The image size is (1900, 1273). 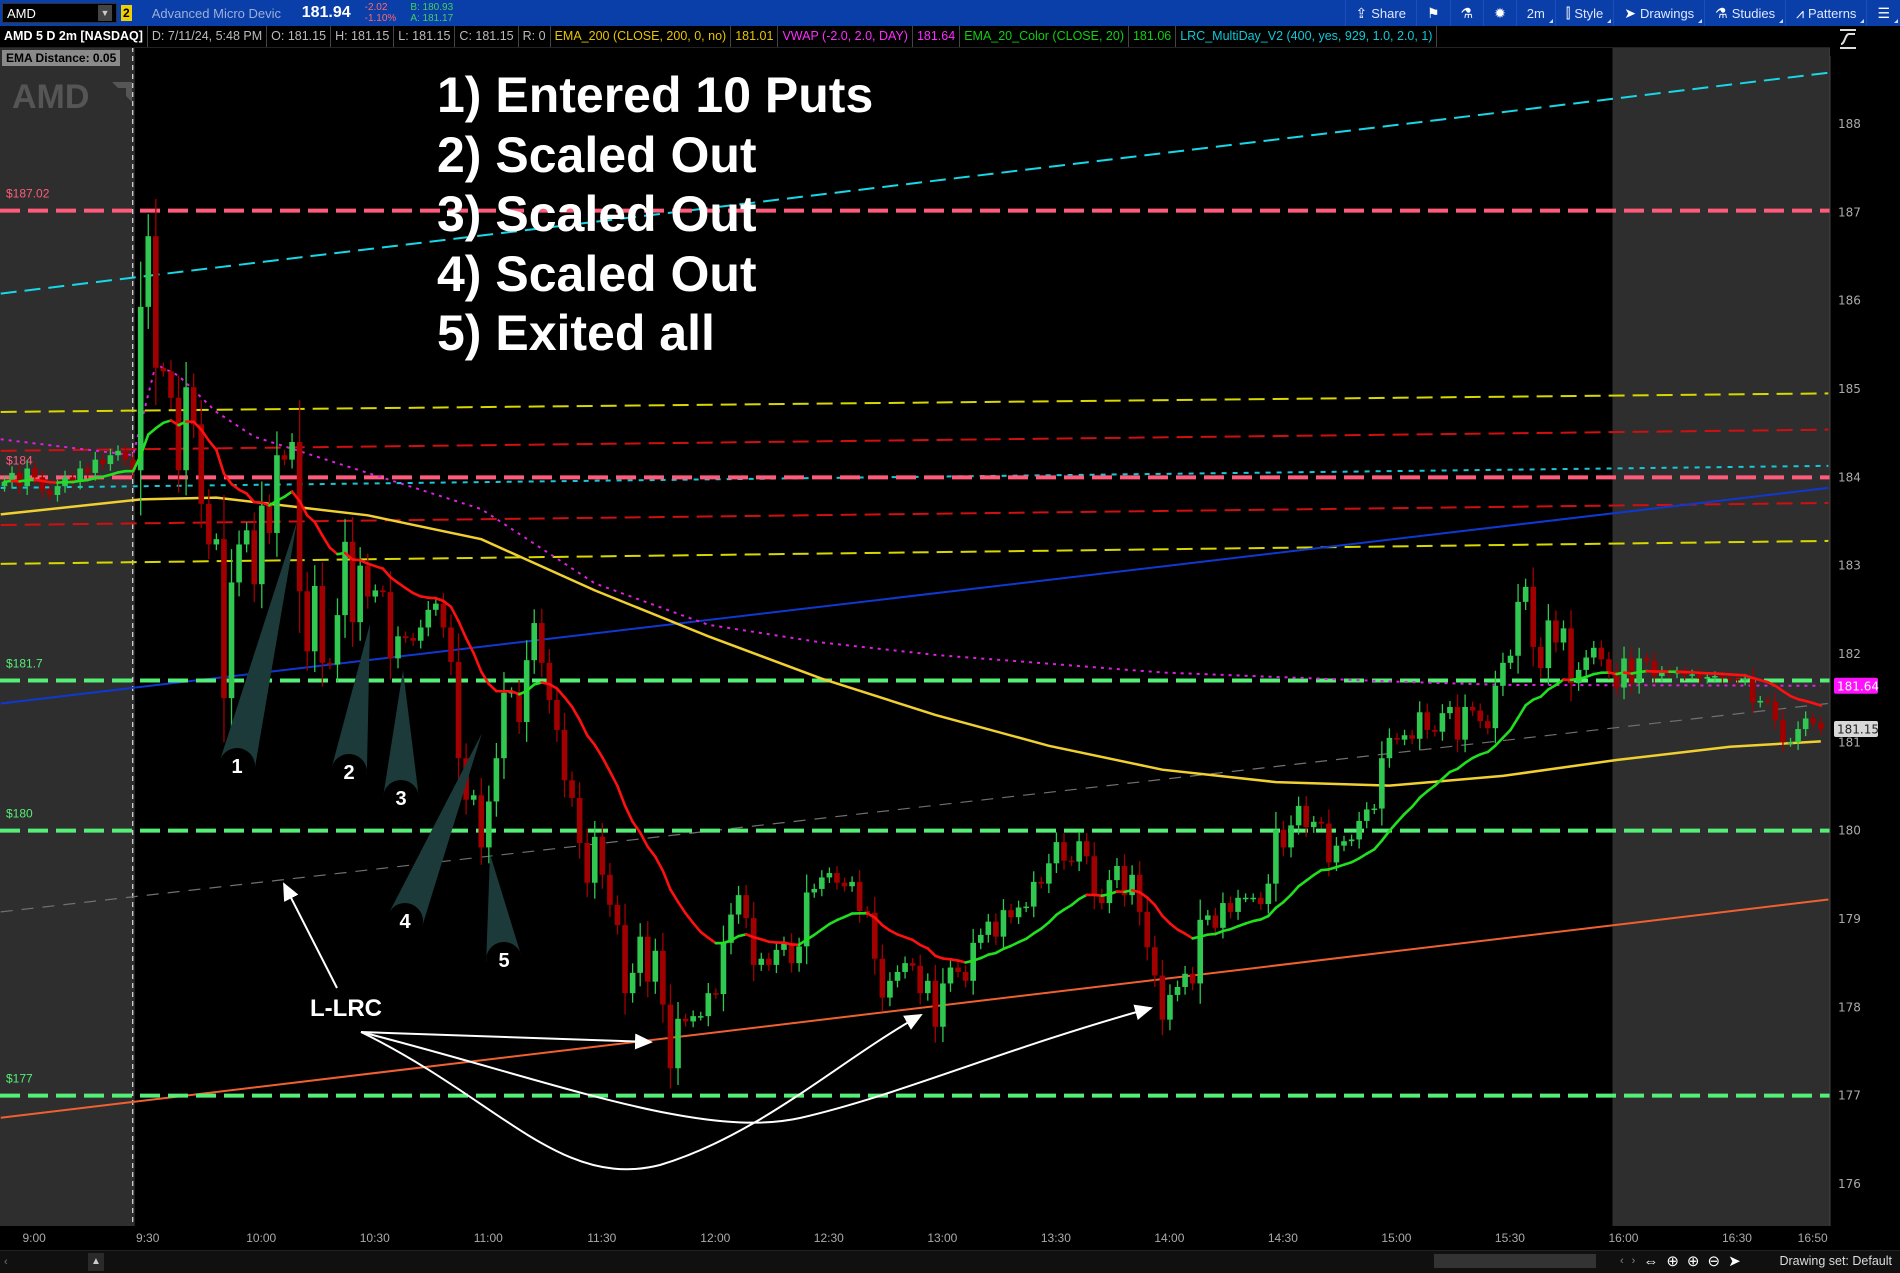 What do you see at coordinates (126, 13) in the screenshot?
I see `link-badge: 2` at bounding box center [126, 13].